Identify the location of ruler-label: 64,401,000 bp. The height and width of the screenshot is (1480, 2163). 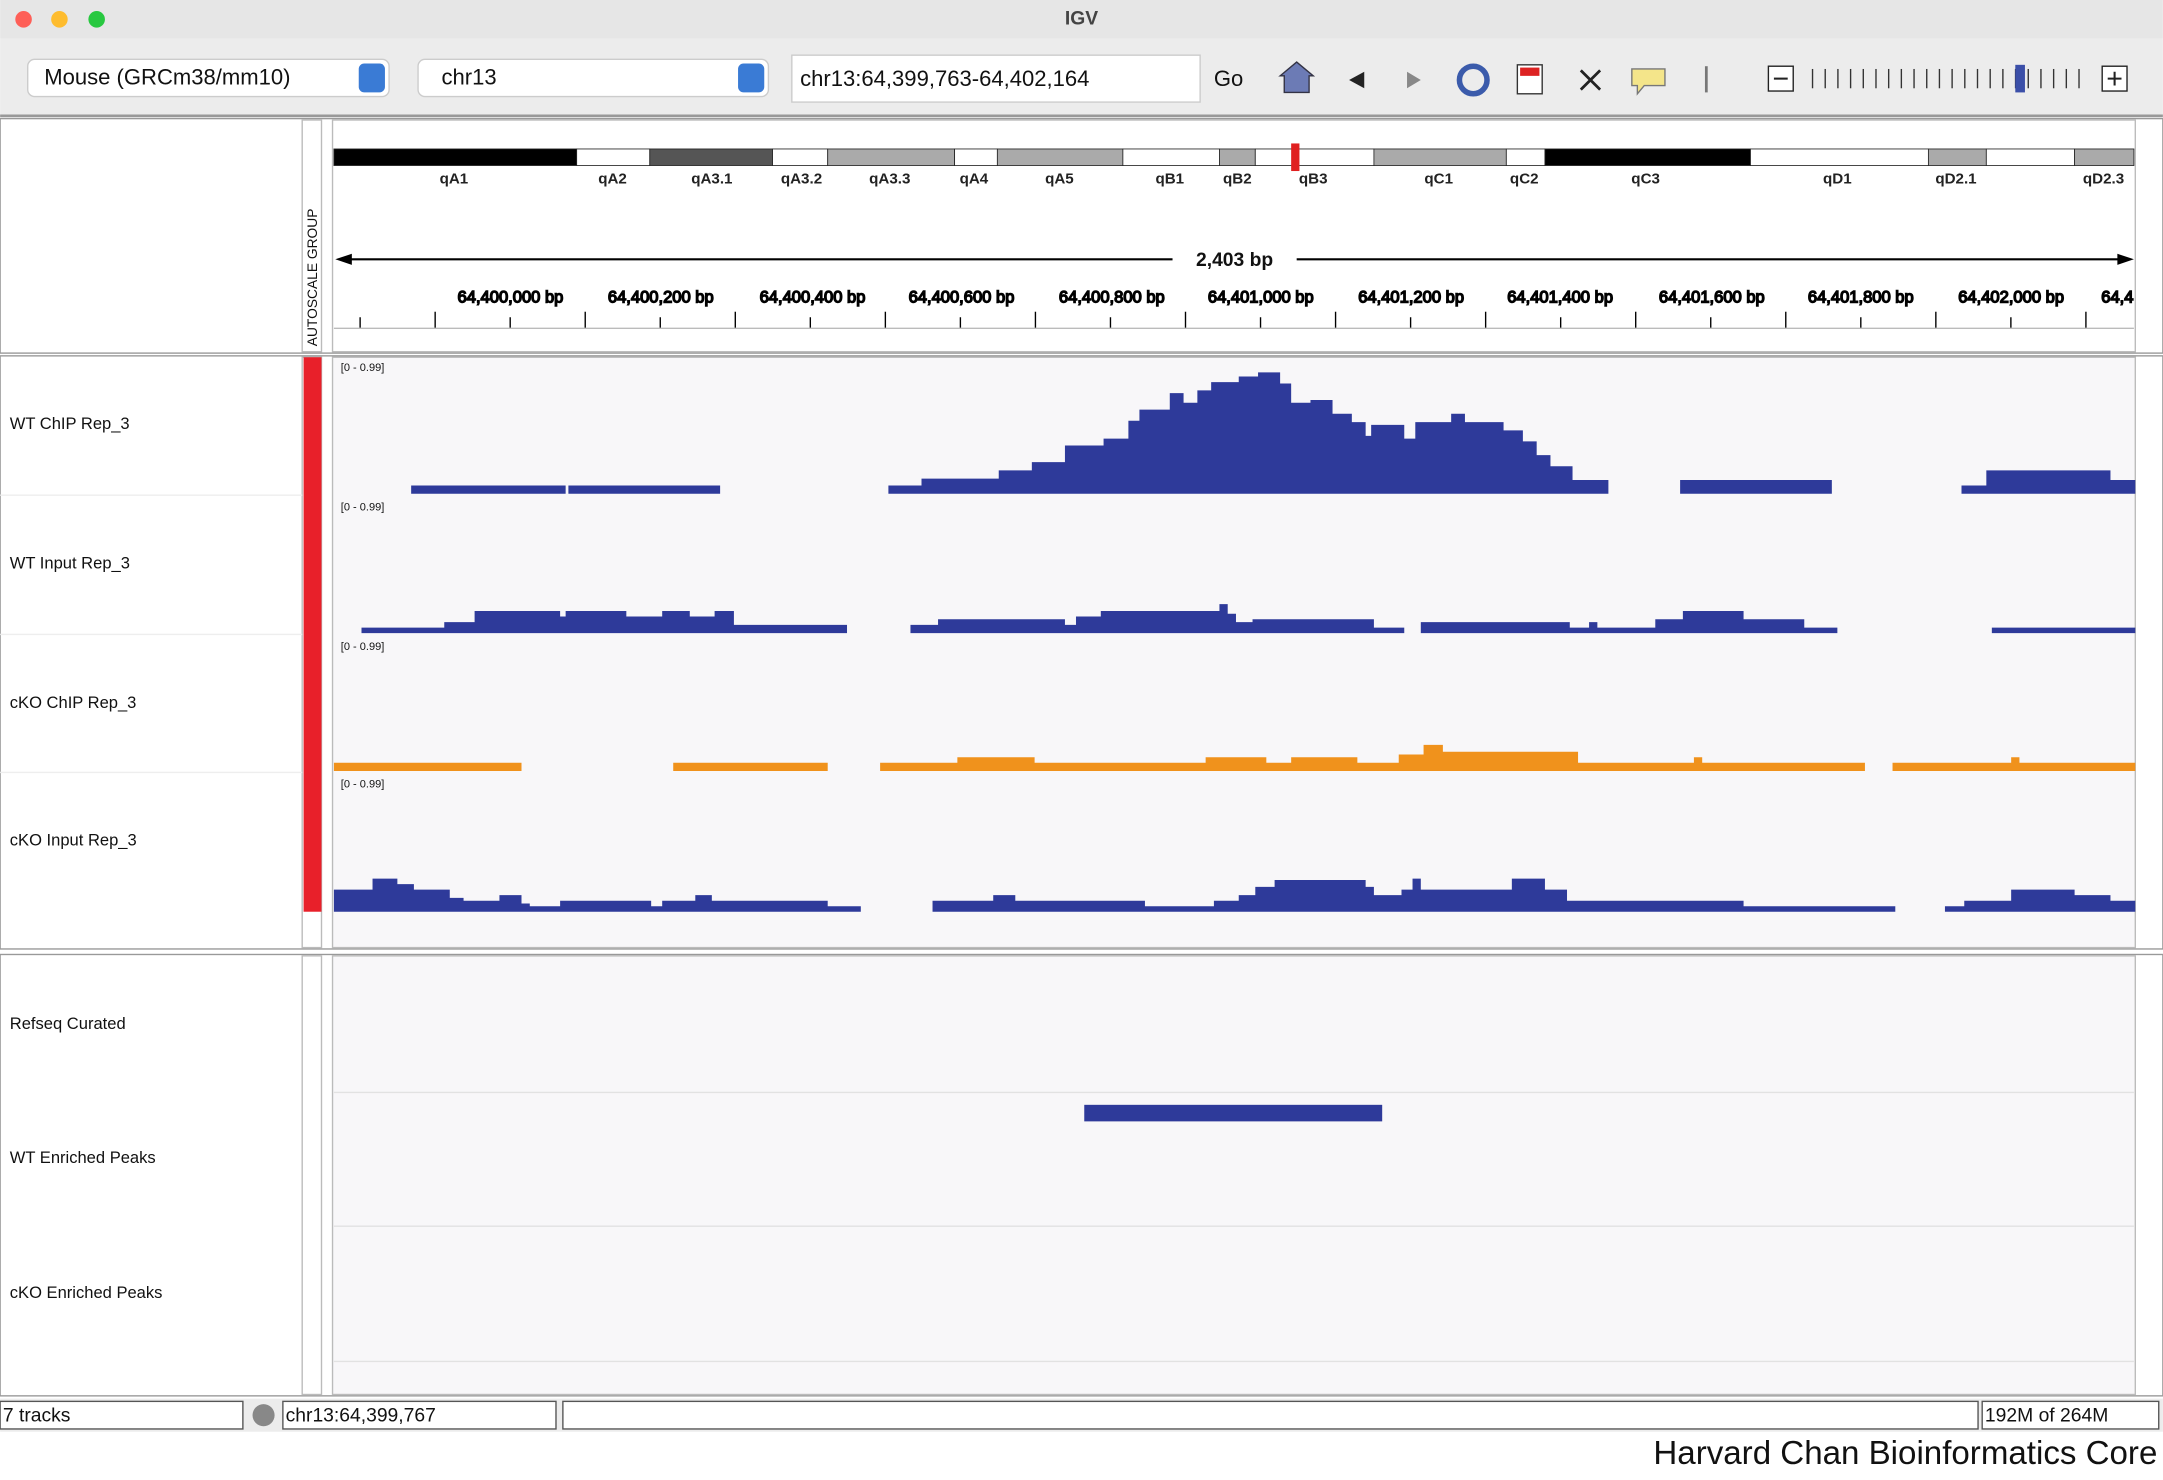
(1261, 296).